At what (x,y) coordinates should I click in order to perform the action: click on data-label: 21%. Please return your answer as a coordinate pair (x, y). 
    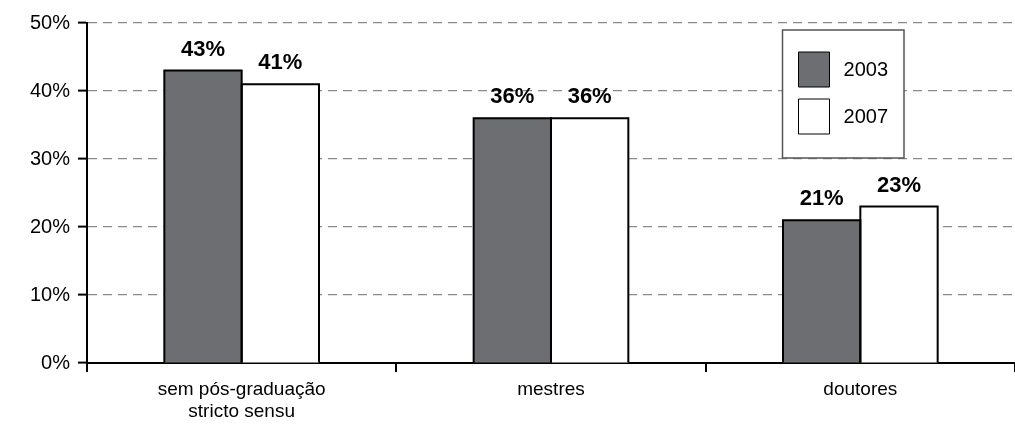
    Looking at the image, I should click on (821, 198).